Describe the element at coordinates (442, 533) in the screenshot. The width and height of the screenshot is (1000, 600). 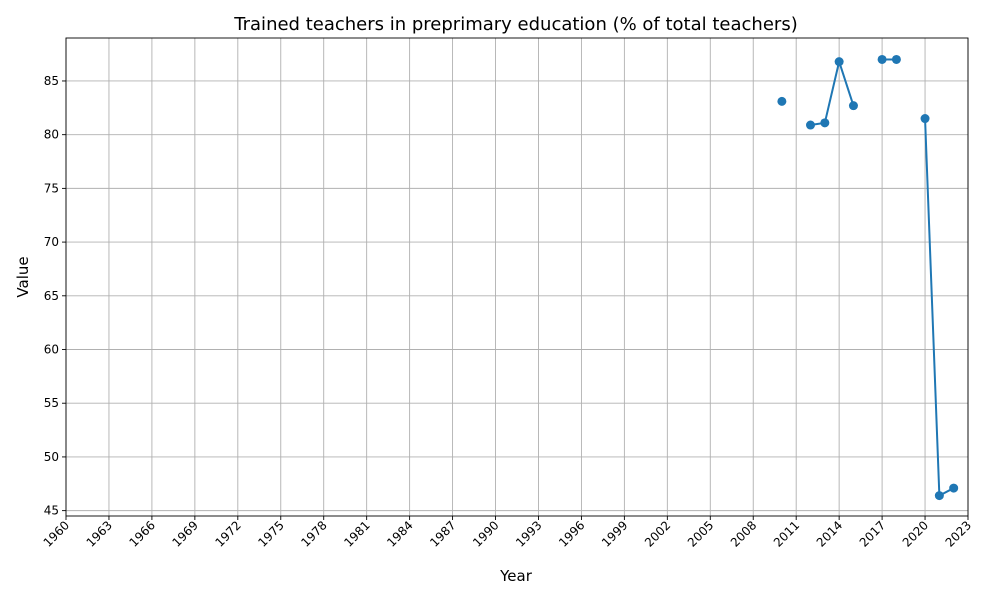
I see `x-tick-label: 1987` at that location.